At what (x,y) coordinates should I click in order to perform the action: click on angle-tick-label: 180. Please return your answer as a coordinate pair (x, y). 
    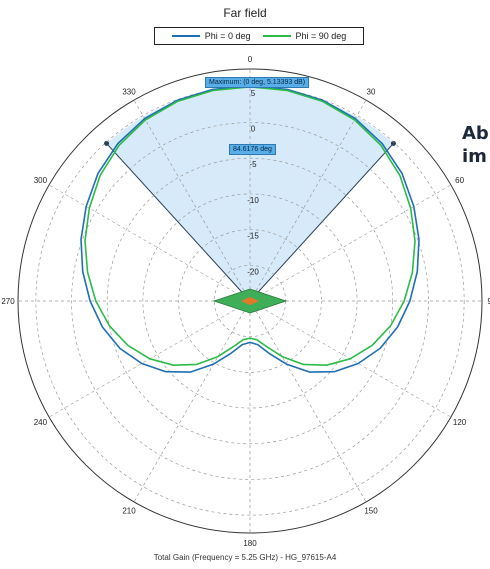
    Looking at the image, I should click on (250, 543).